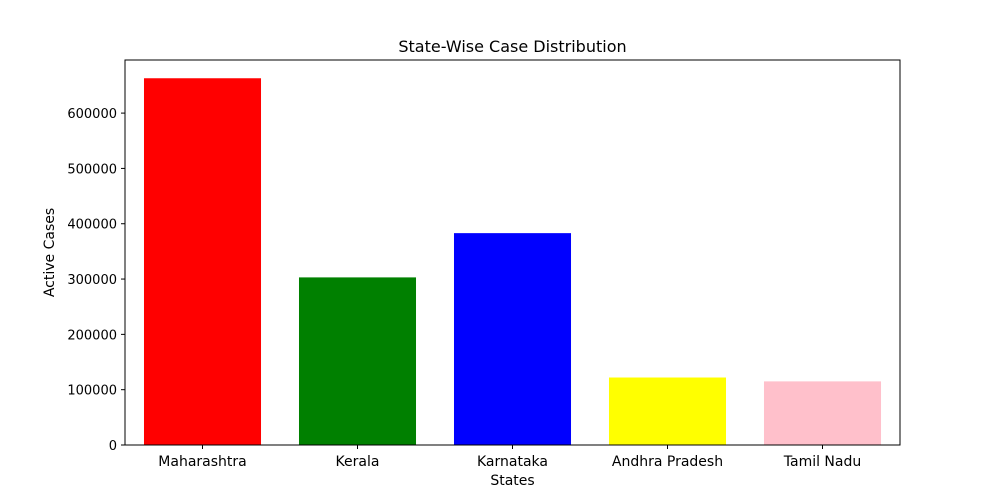 The height and width of the screenshot is (504, 1000). Describe the element at coordinates (357, 361) in the screenshot. I see `bar-kerala` at that location.